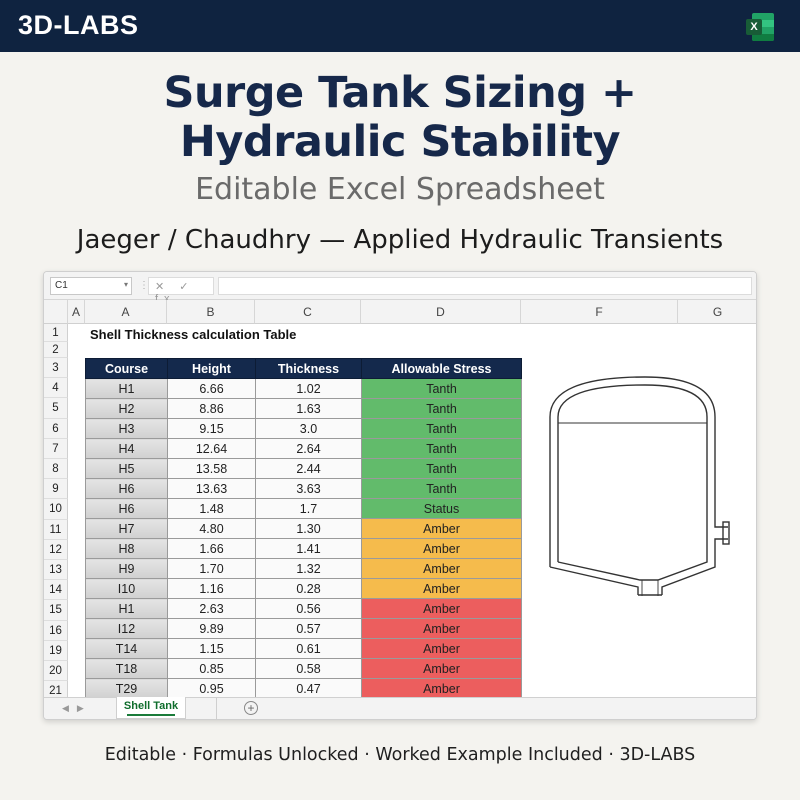 This screenshot has height=800, width=800. What do you see at coordinates (308, 508) in the screenshot?
I see `thickness-cell: 1.7` at bounding box center [308, 508].